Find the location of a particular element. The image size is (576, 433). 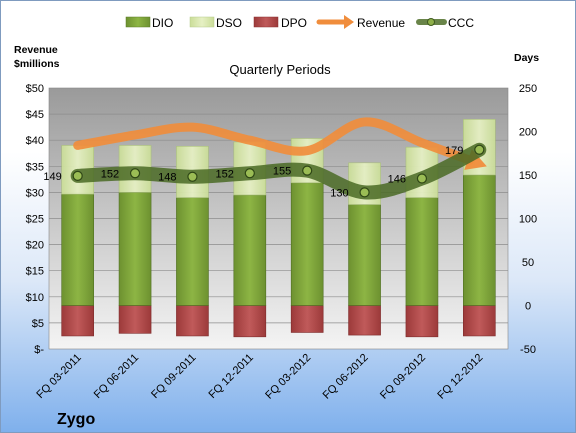

right-axis-title: Days is located at coordinates (526, 58).